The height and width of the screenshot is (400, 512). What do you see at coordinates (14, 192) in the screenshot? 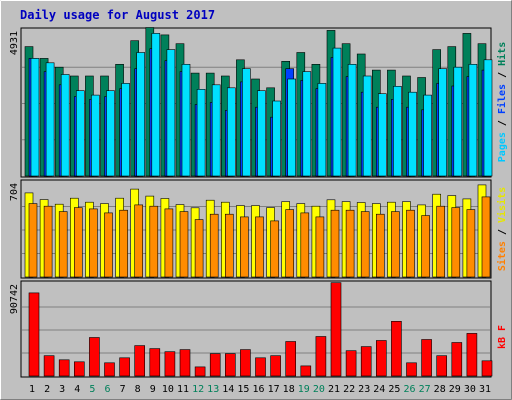
I see `y-max-label: 704` at bounding box center [14, 192].